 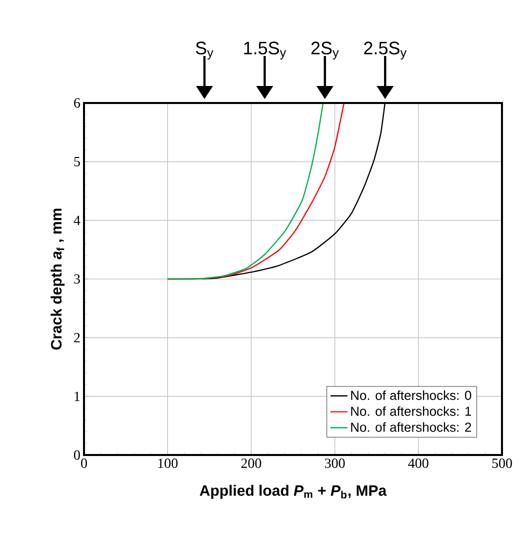 What do you see at coordinates (168, 463) in the screenshot?
I see `x-tick-label: 100` at bounding box center [168, 463].